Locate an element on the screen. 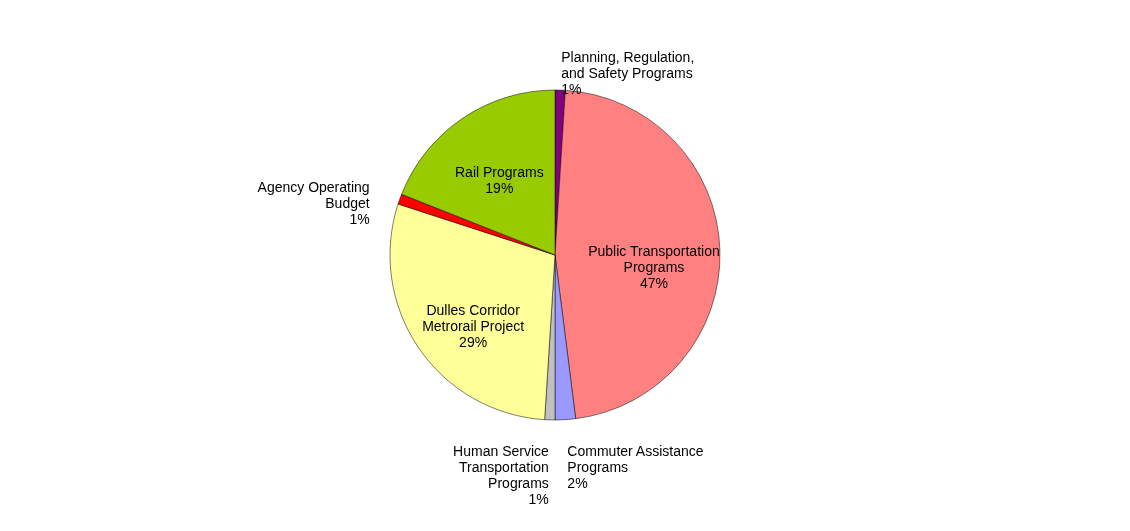 The height and width of the screenshot is (531, 1130). slice-label: Rail Programs is located at coordinates (499, 172).